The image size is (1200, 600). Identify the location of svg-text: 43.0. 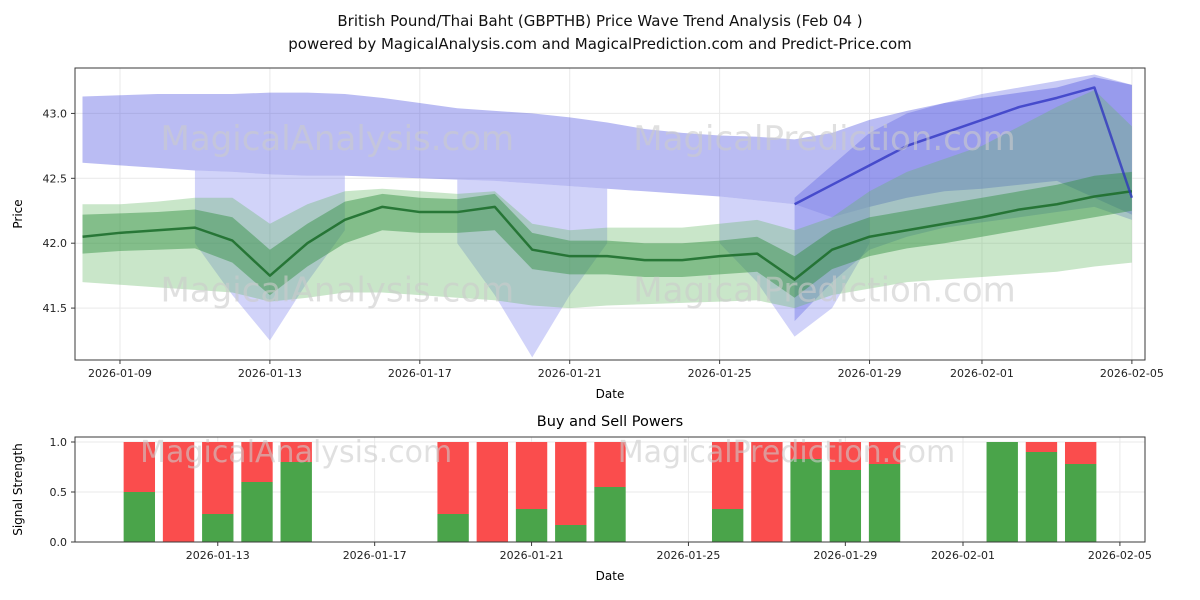
(55, 113).